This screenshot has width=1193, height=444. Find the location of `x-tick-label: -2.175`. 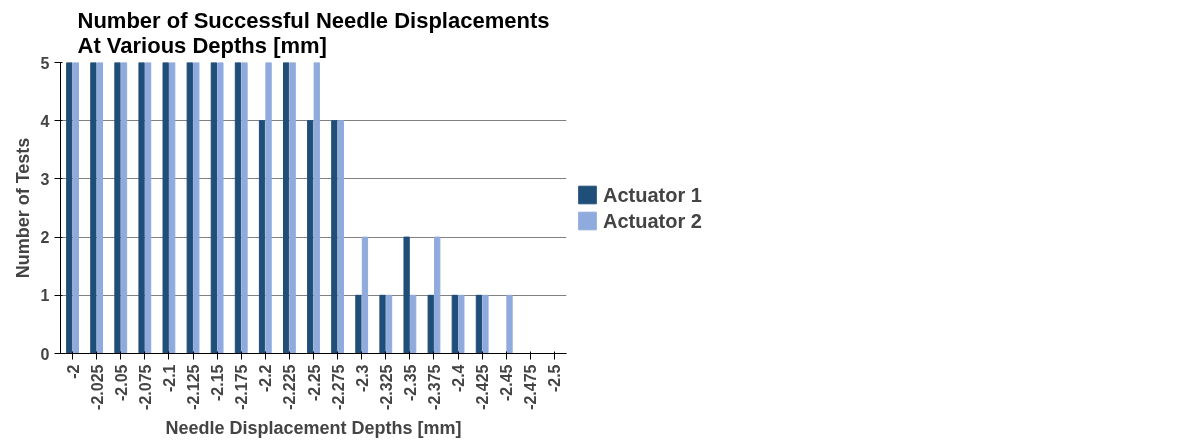

x-tick-label: -2.175 is located at coordinates (242, 387).